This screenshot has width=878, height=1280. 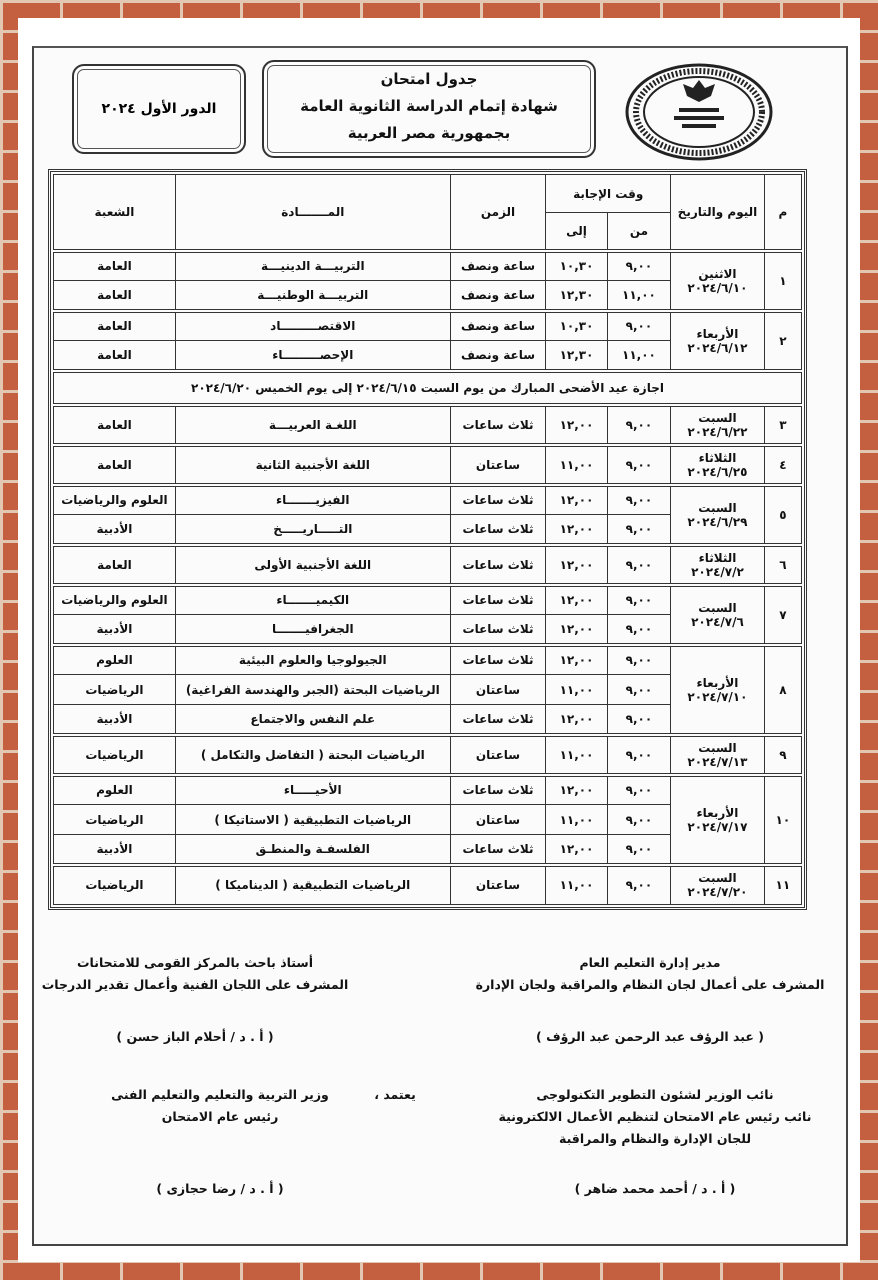 What do you see at coordinates (717, 212) in the screenshot?
I see `header-day-date: اليوم والتاريخ` at bounding box center [717, 212].